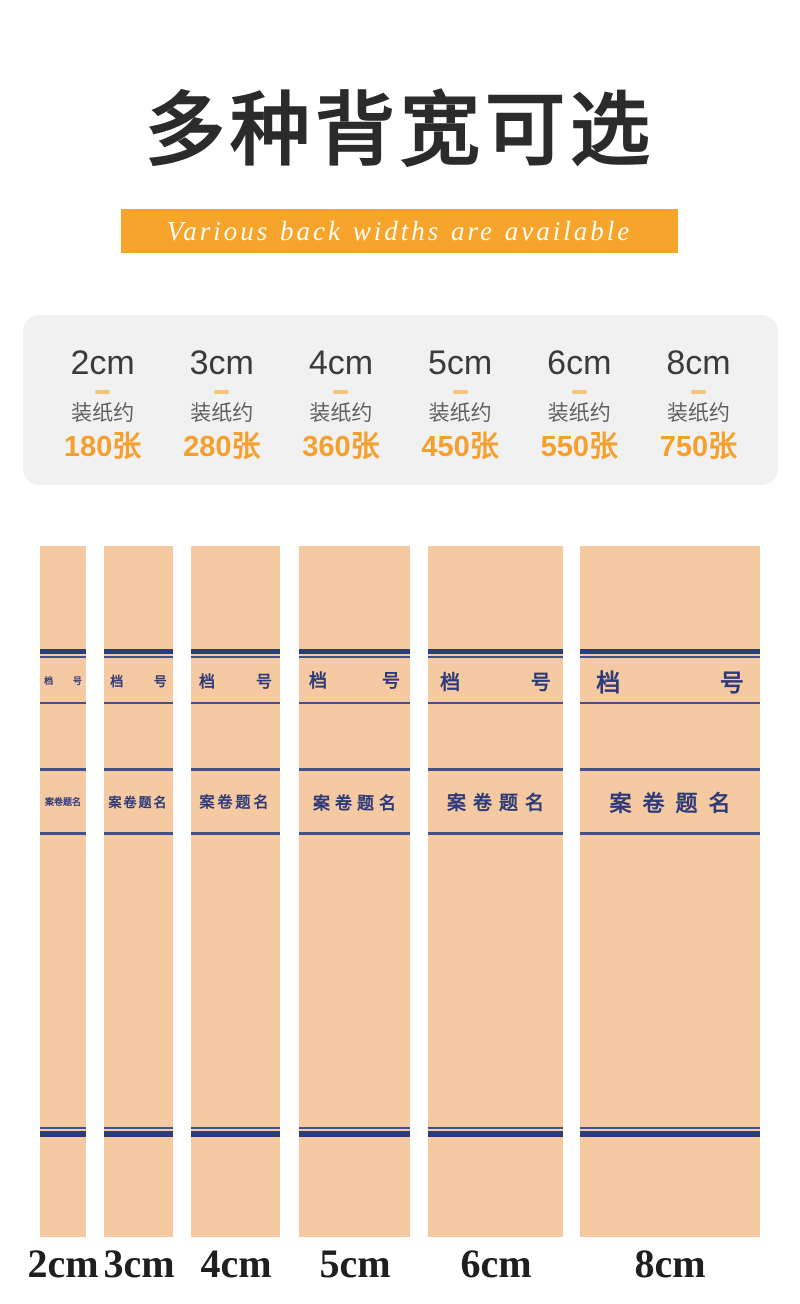 Image resolution: width=800 pixels, height=1304 pixels. I want to click on page-title: 多种背宽可选, so click(400, 132).